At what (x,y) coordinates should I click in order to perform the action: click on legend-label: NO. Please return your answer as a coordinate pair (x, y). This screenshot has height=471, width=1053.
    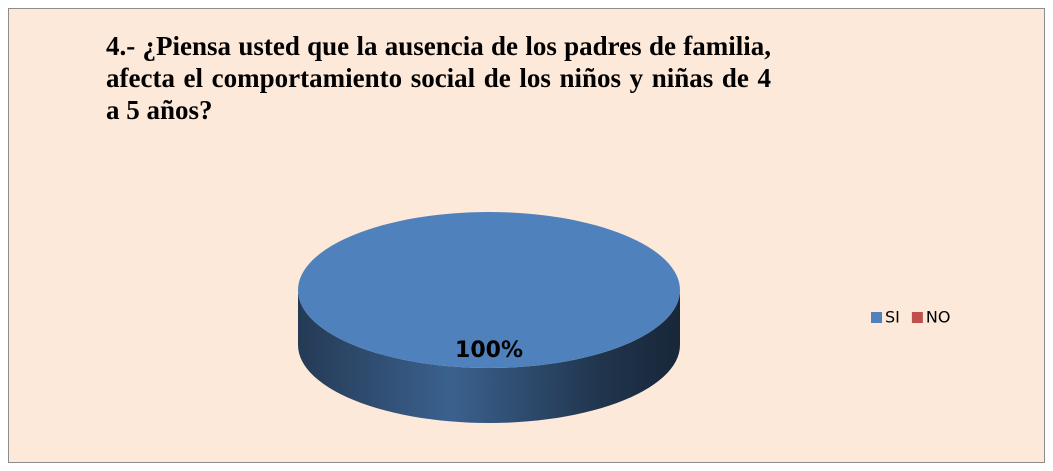
    Looking at the image, I should click on (938, 317).